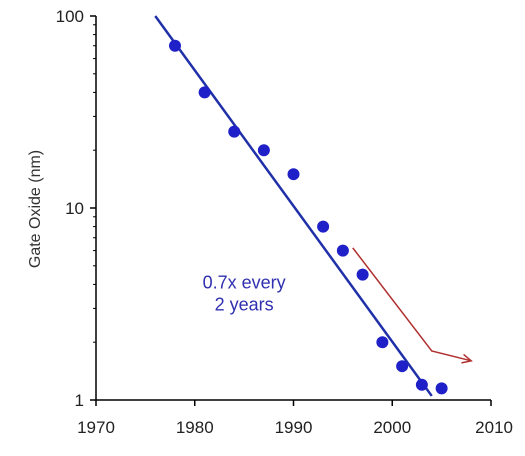 The width and height of the screenshot is (525, 456). I want to click on x-tick-label-1: 1980, so click(195, 427).